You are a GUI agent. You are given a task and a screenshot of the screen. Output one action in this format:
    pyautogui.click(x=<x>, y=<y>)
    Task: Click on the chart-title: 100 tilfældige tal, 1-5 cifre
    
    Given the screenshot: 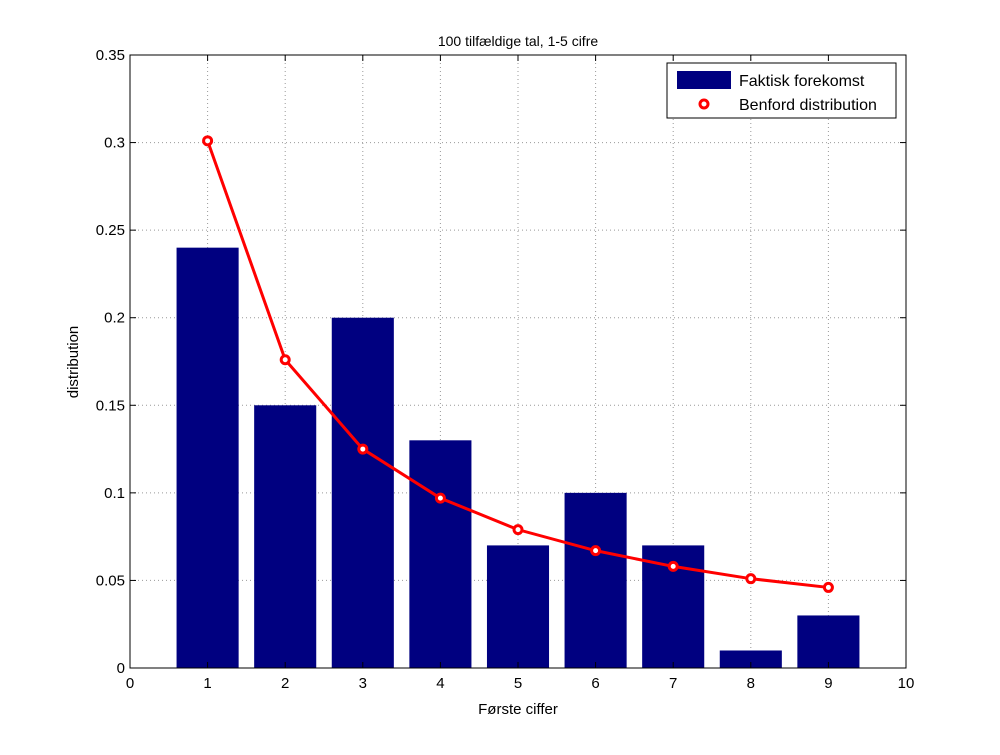 What is the action you would take?
    pyautogui.click(x=518, y=41)
    